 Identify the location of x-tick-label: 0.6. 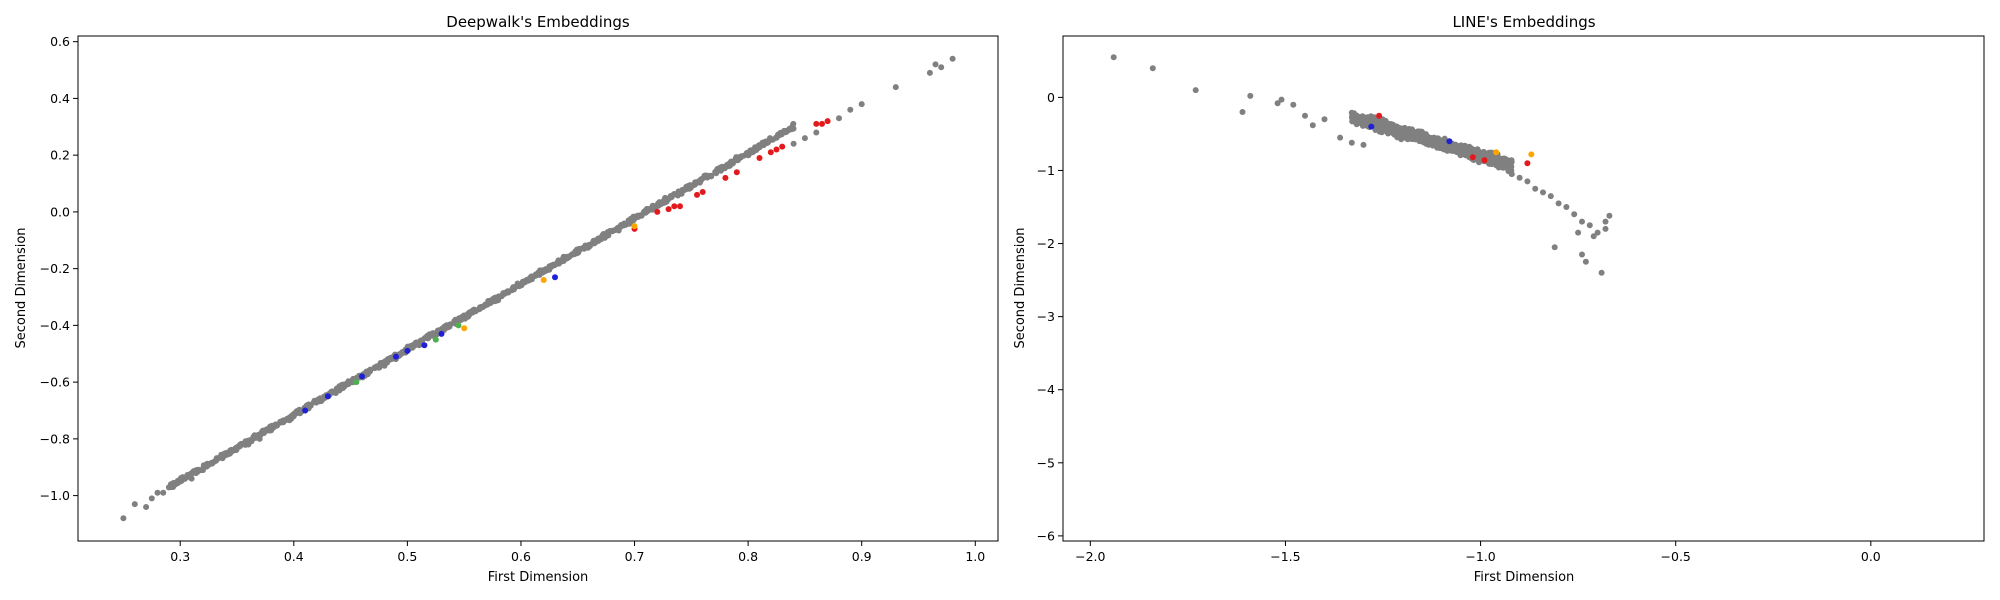
(521, 556).